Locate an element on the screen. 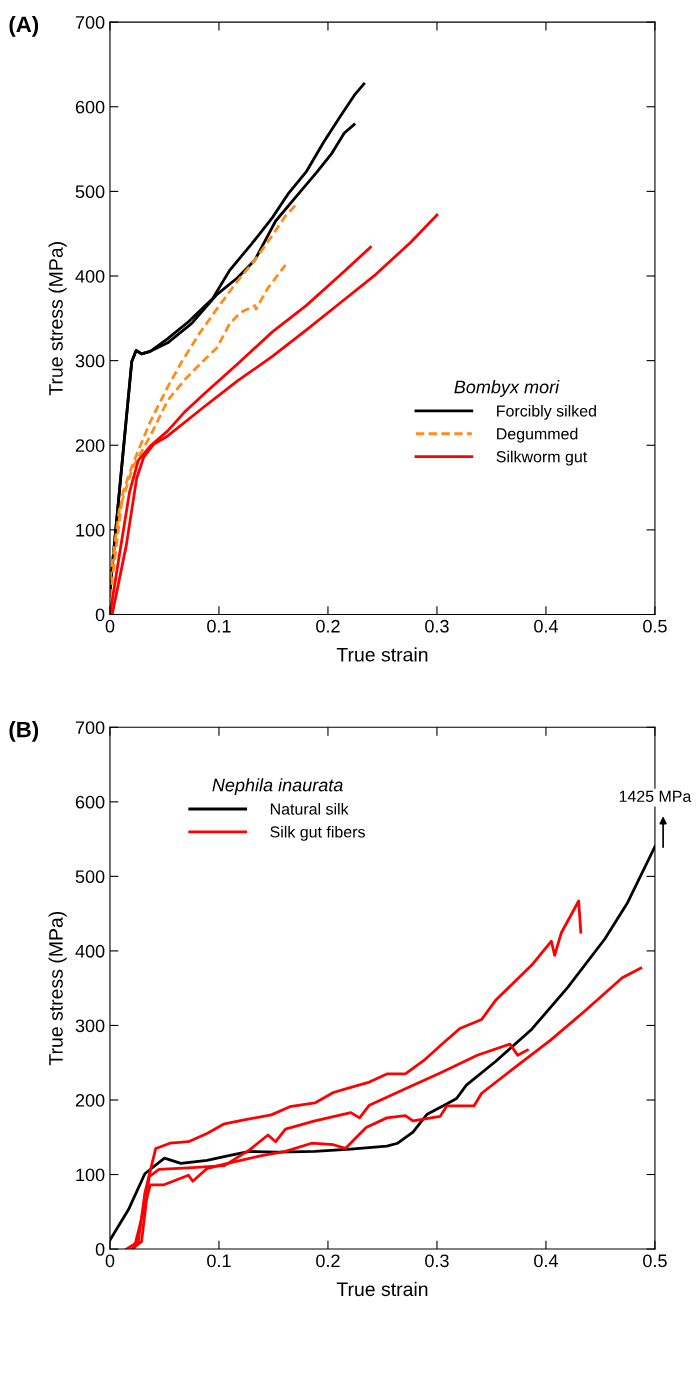  legend-title: Nephila inaurata is located at coordinates (277, 787).